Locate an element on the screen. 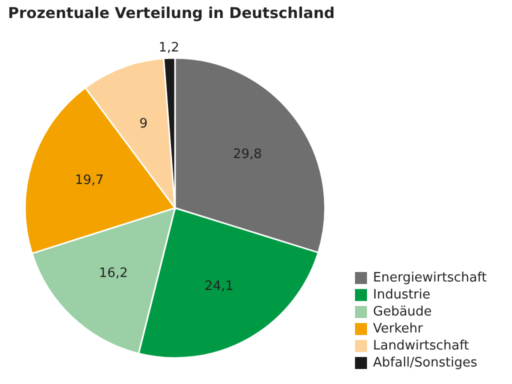  legend-label: Verkehr is located at coordinates (398, 329).